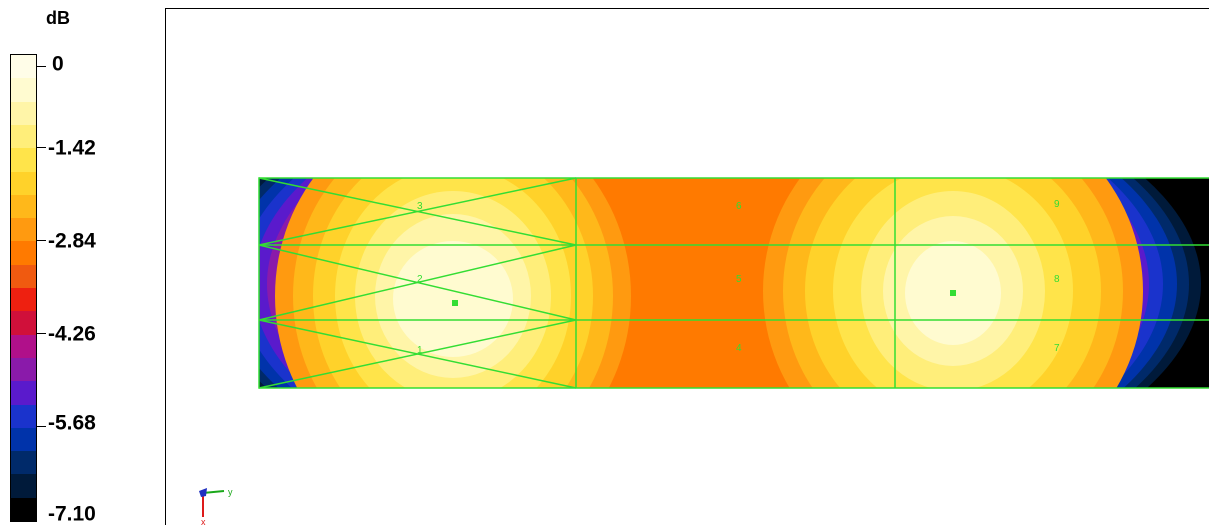 Image resolution: width=1209 pixels, height=530 pixels. I want to click on panel-number: 3, so click(420, 206).